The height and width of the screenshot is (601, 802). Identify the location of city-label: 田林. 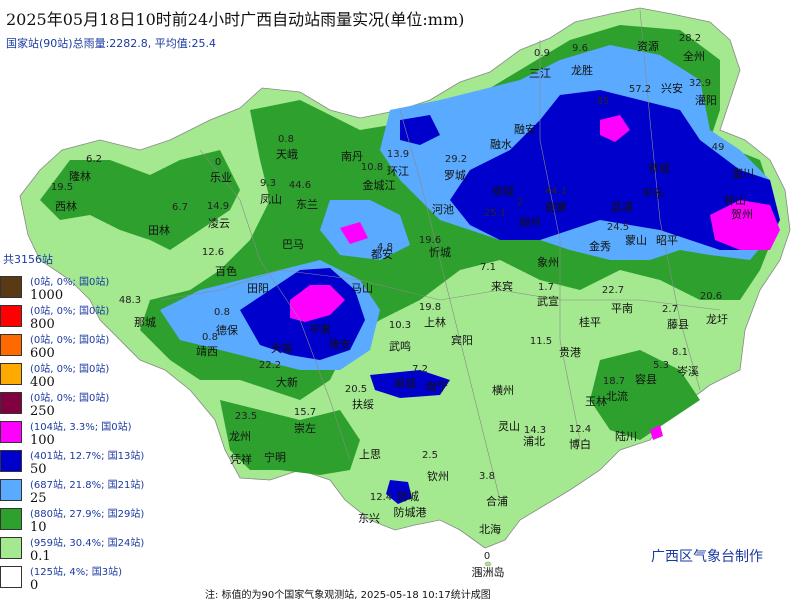
(159, 230).